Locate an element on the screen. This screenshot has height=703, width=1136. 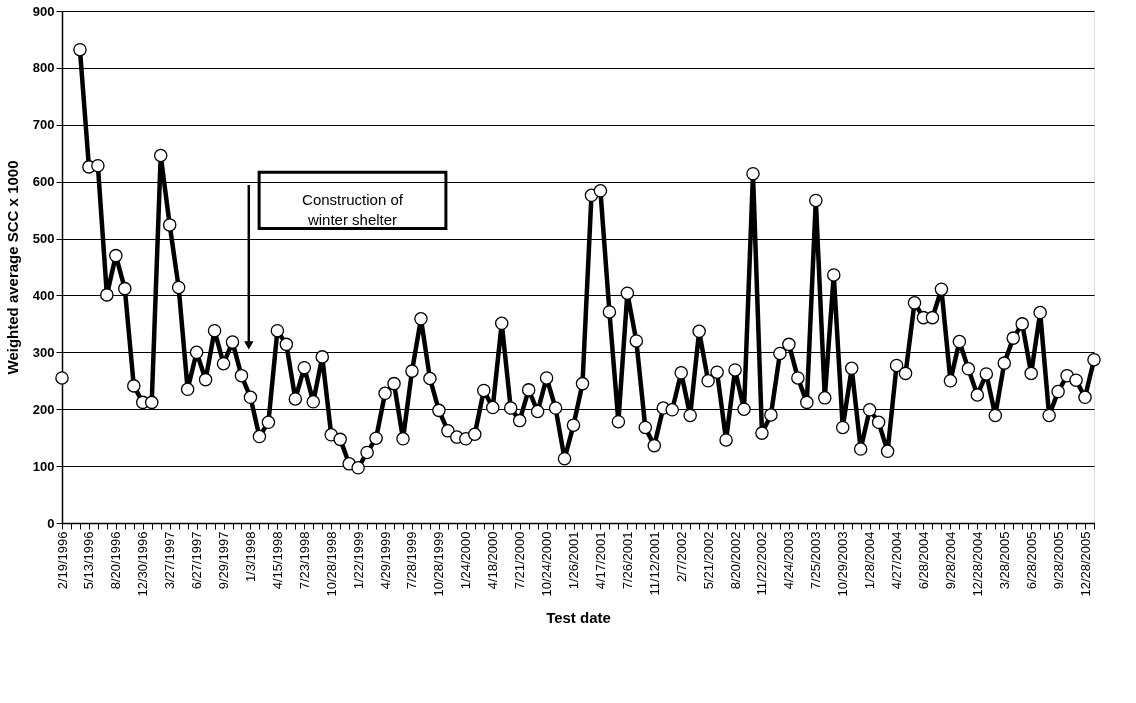
x-tick-label: 1/22/1999 is located at coordinates (358, 560).